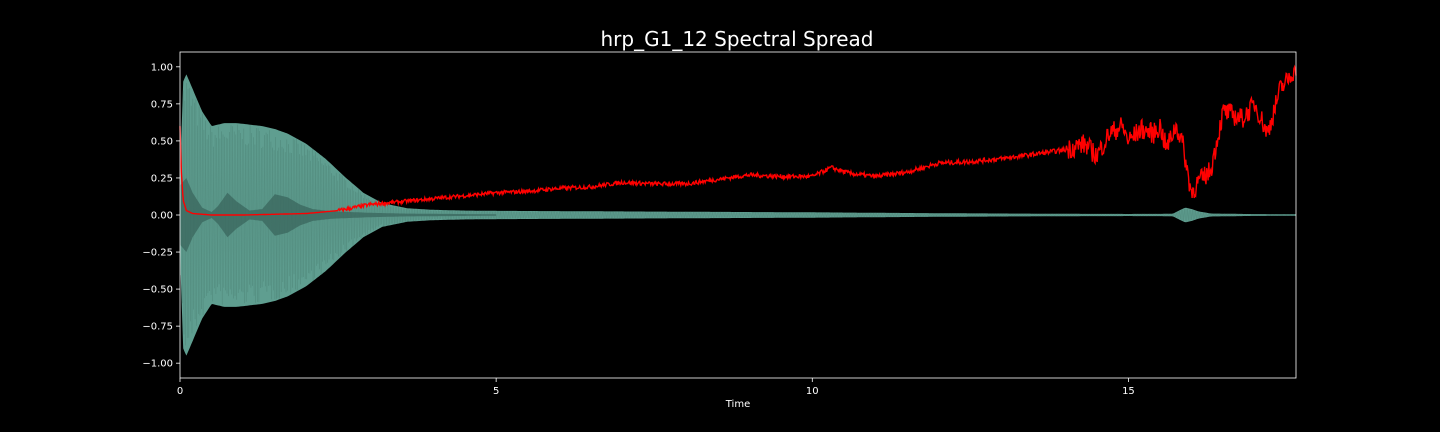 This screenshot has height=432, width=1440. What do you see at coordinates (157, 327) in the screenshot?
I see `y-tick-label: −0.75` at bounding box center [157, 327].